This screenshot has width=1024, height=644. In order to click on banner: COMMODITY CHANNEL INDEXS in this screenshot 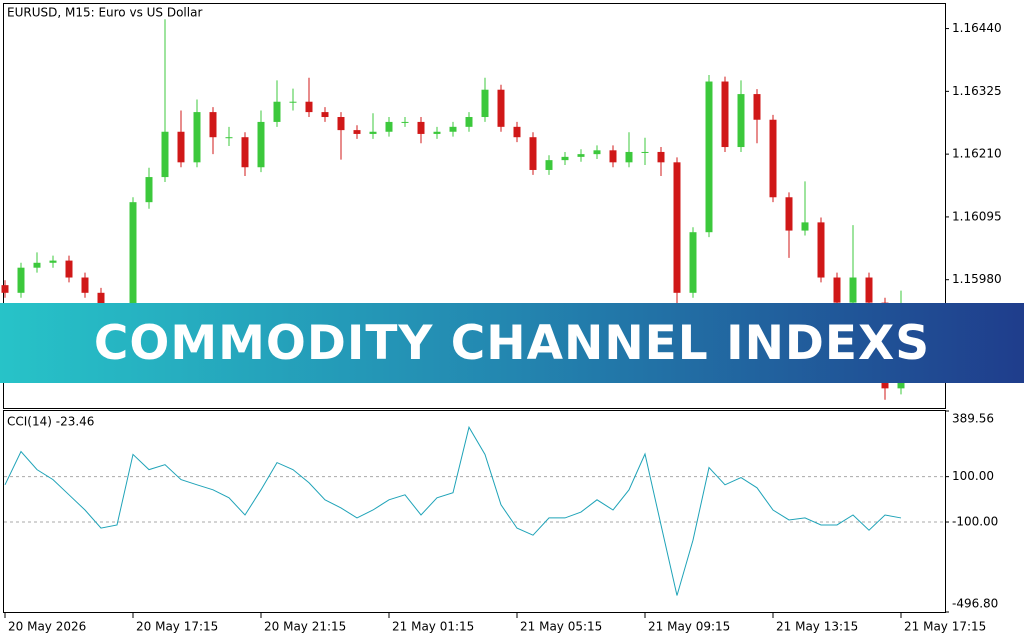, I will do `click(512, 343)`.